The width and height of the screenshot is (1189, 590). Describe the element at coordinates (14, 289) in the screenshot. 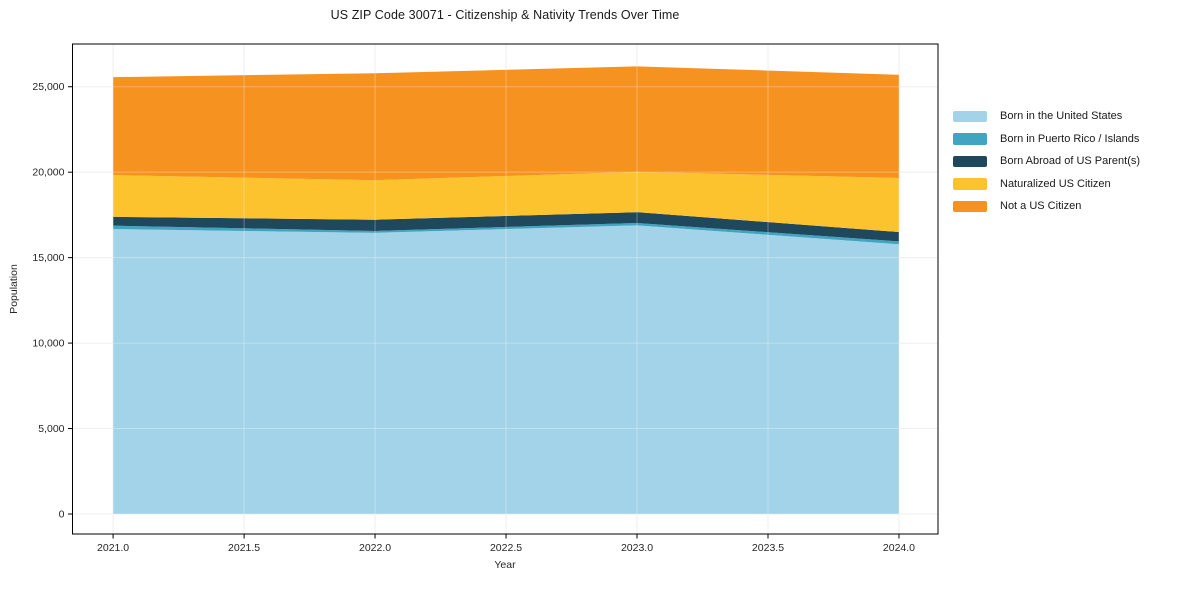

I see `y-axis-label: Population` at that location.